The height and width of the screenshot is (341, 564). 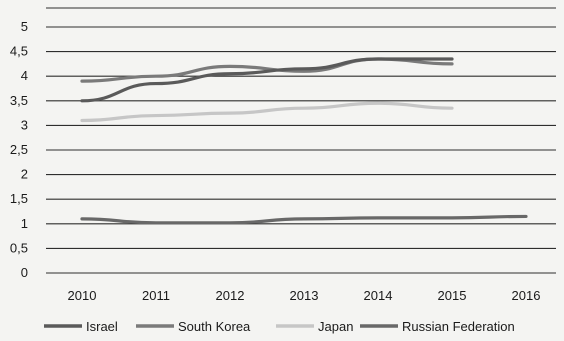 What do you see at coordinates (267, 112) in the screenshot?
I see `series-line-japan` at bounding box center [267, 112].